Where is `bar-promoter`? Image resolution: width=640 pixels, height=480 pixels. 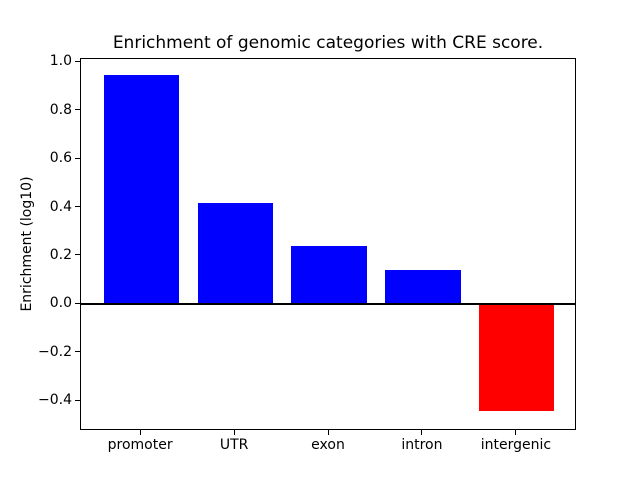 bar-promoter is located at coordinates (141, 189).